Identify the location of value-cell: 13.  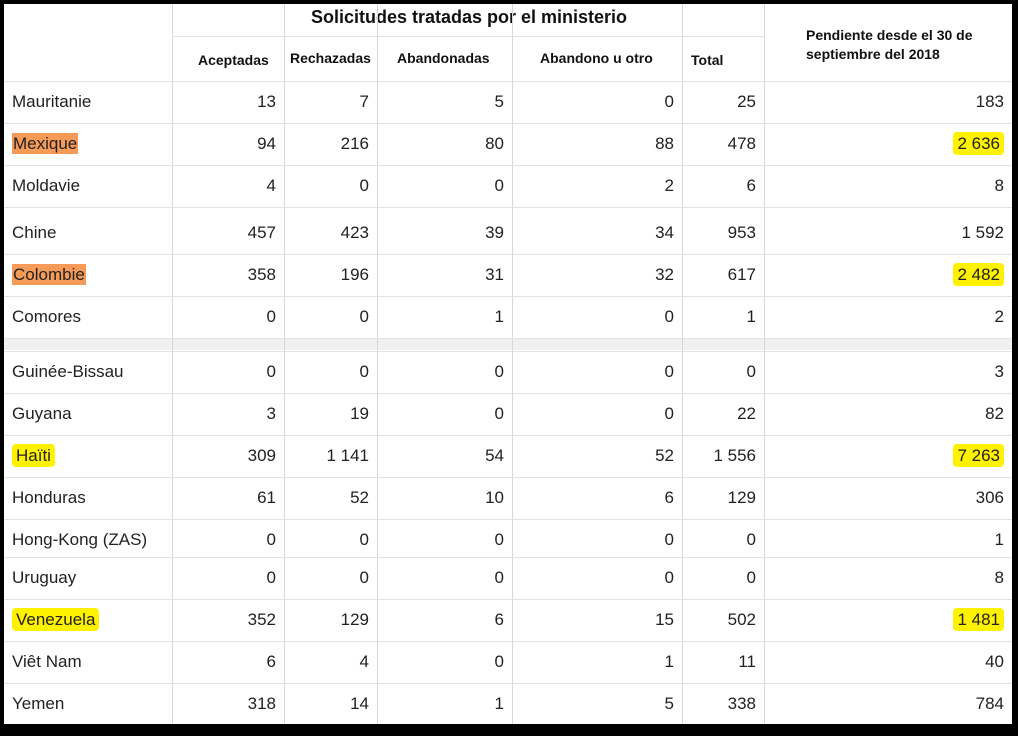
(266, 101).